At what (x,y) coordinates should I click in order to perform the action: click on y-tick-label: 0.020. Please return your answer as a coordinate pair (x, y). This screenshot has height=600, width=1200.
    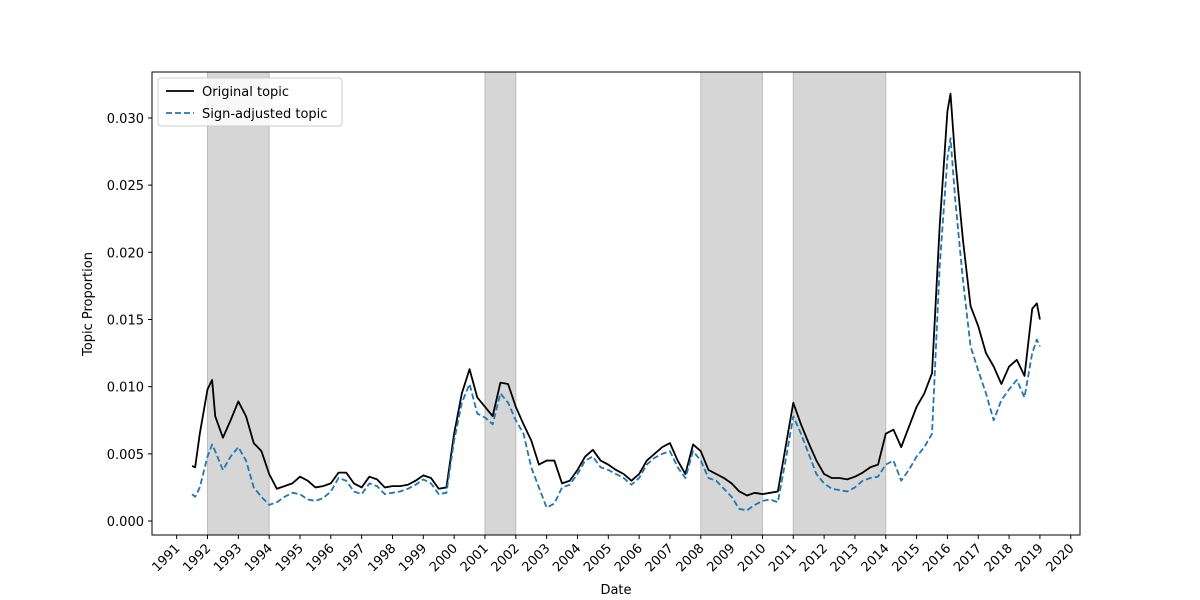
    Looking at the image, I should click on (125, 253).